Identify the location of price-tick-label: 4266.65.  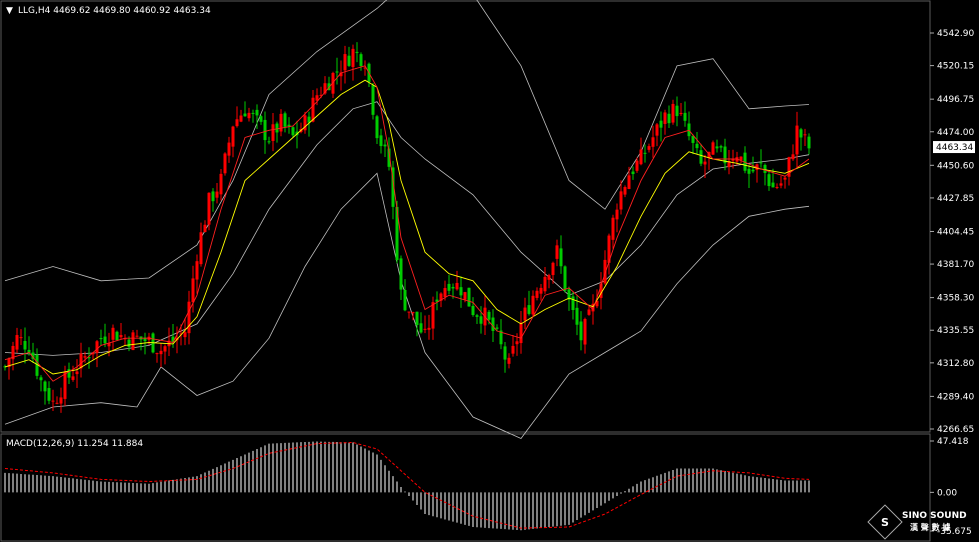
(955, 430).